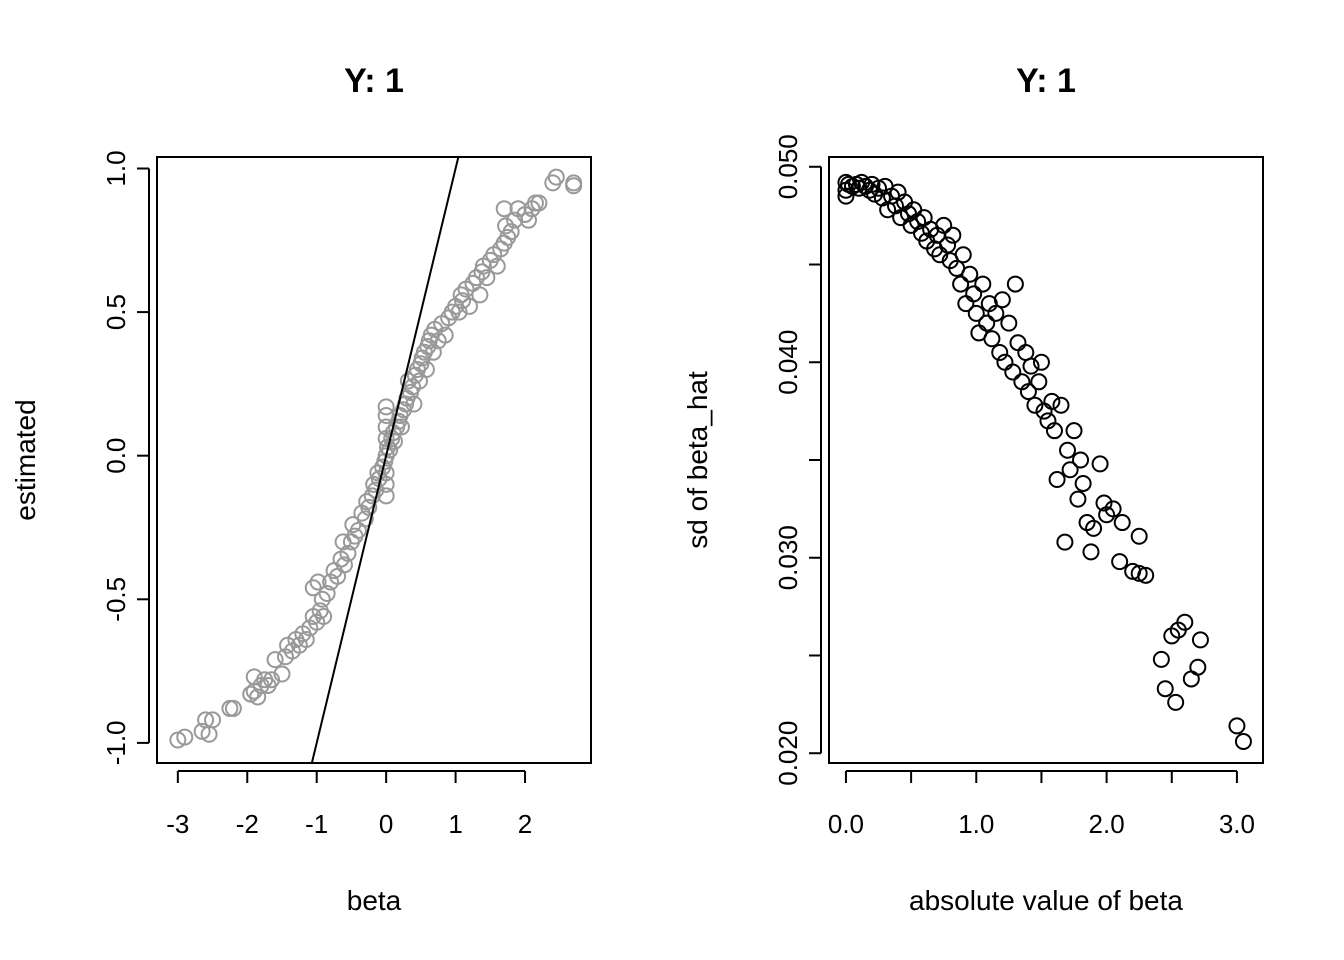 The width and height of the screenshot is (1344, 960). Describe the element at coordinates (788, 557) in the screenshot. I see `y-tick-label: 0.030` at that location.